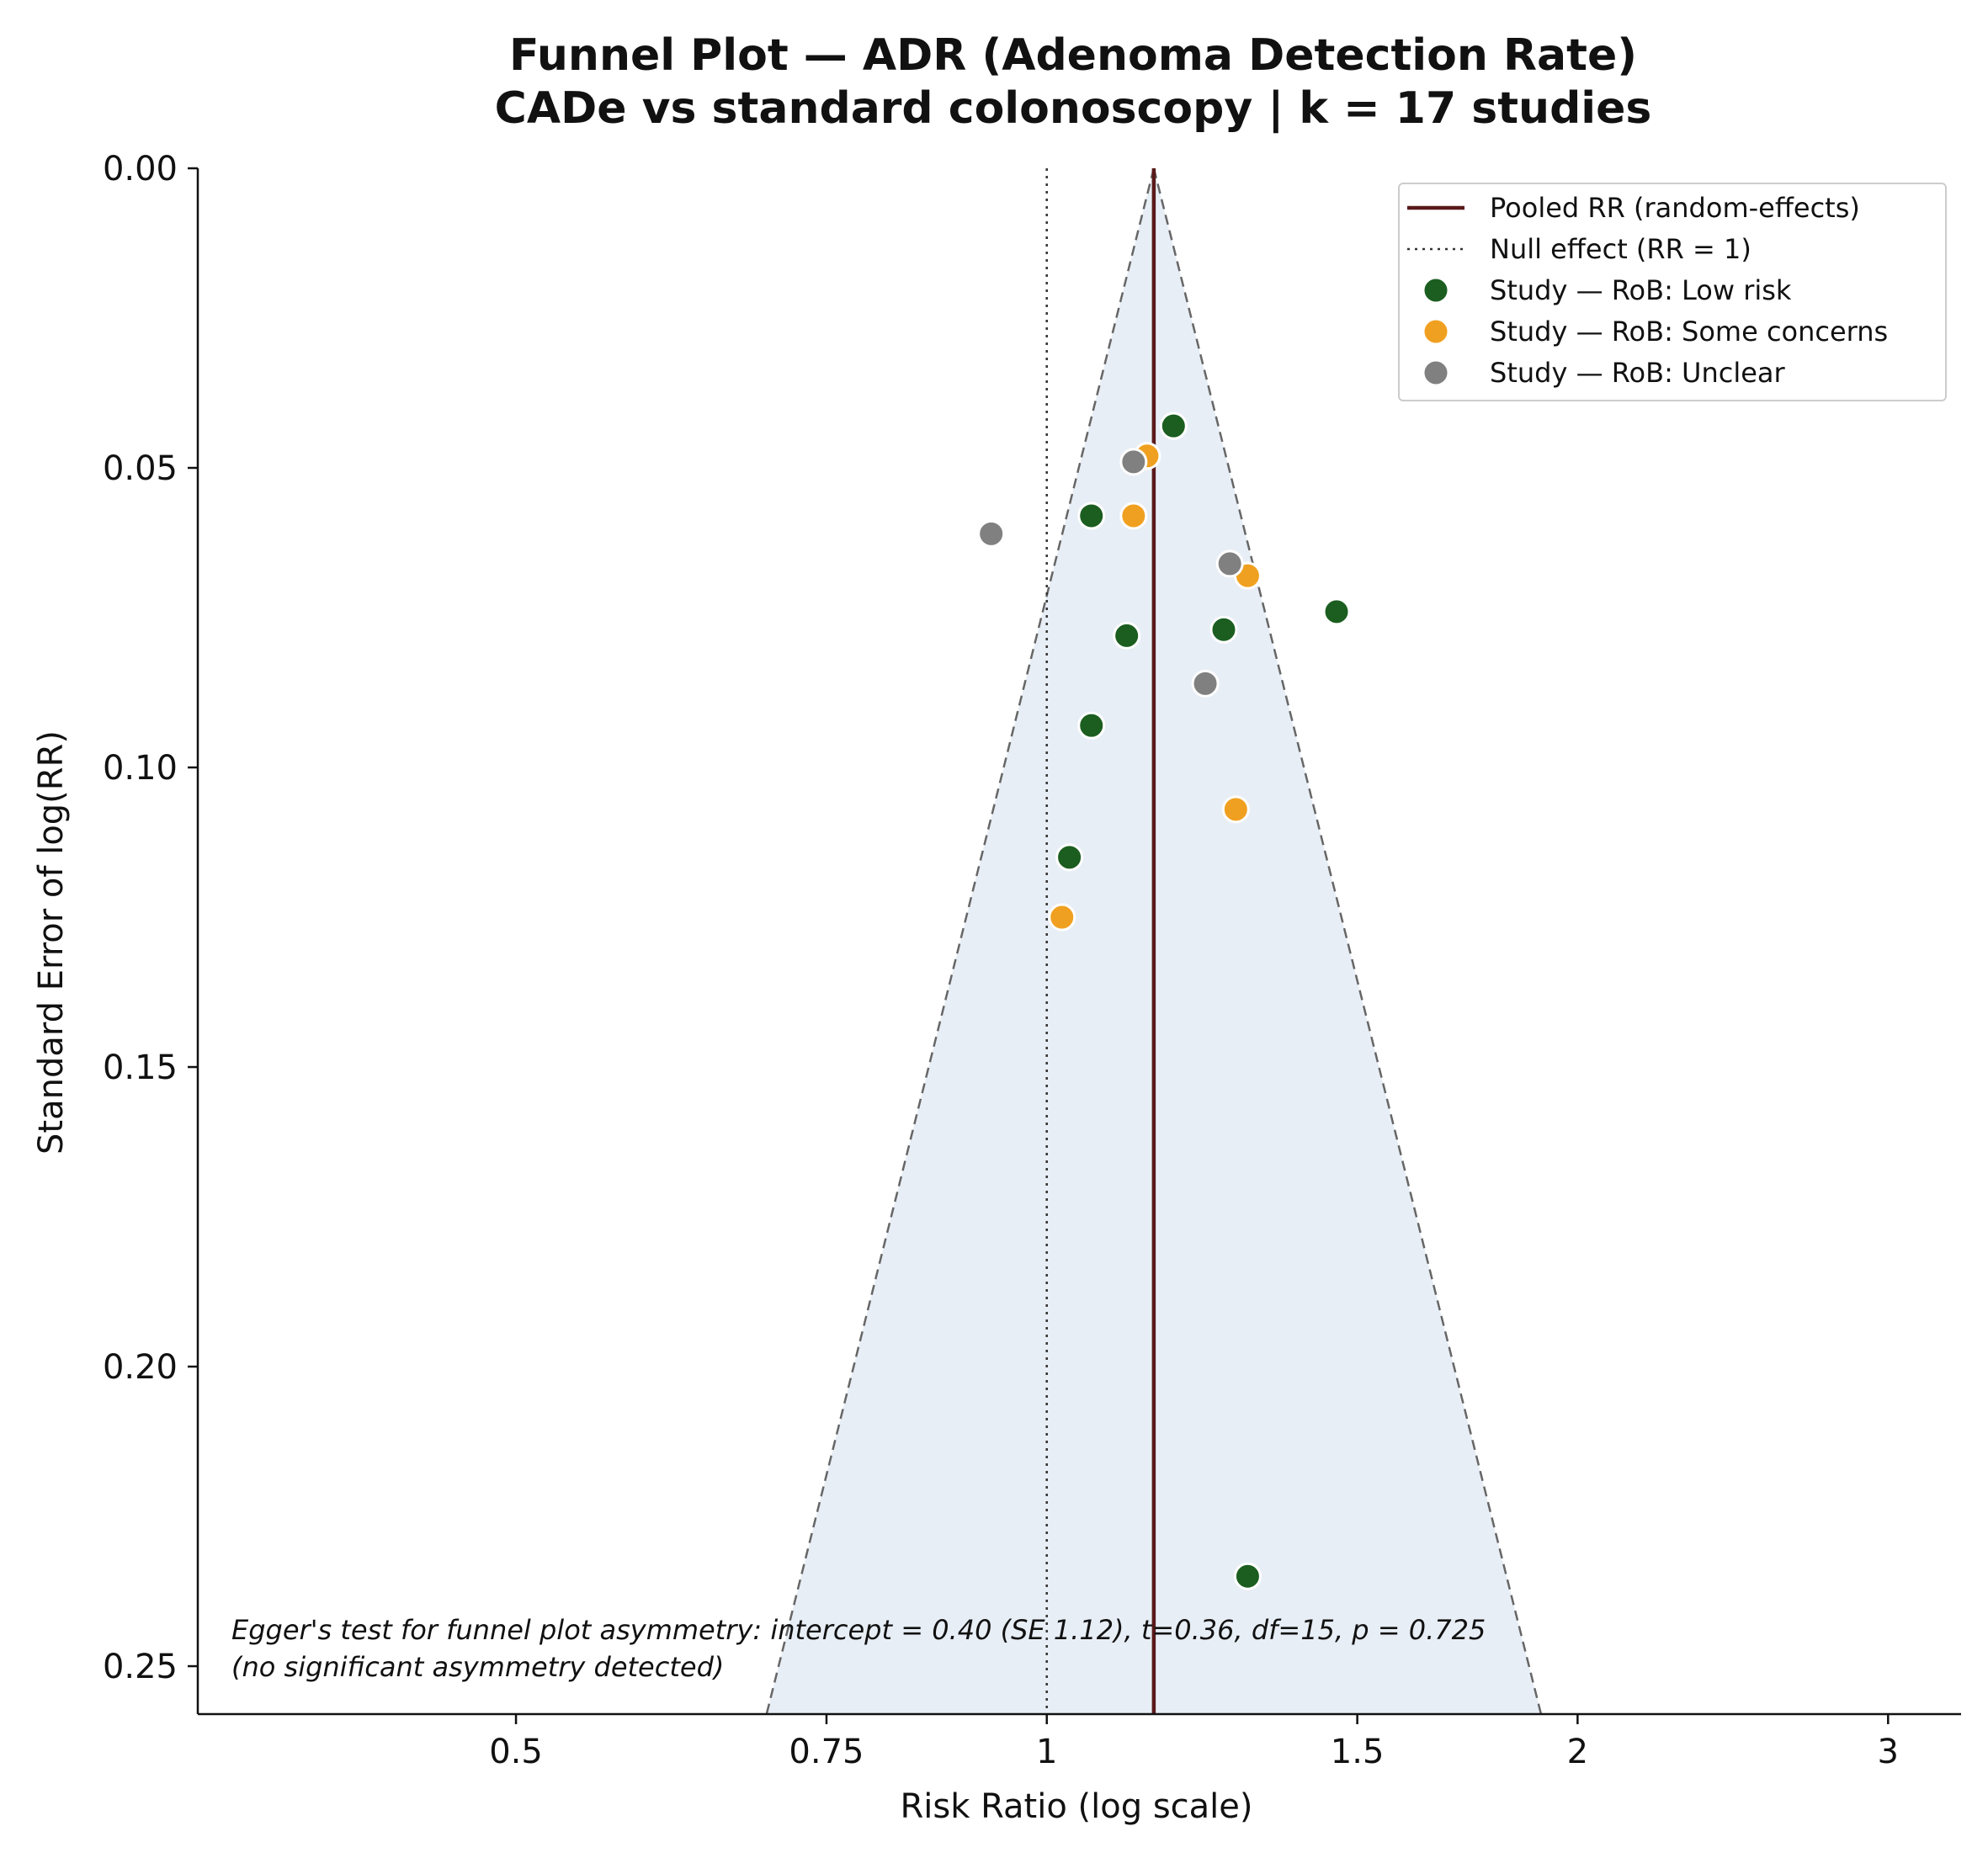 This screenshot has height=1858, width=1988. What do you see at coordinates (1689, 332) in the screenshot?
I see `legend-label: Study — RoB: Some concerns` at bounding box center [1689, 332].